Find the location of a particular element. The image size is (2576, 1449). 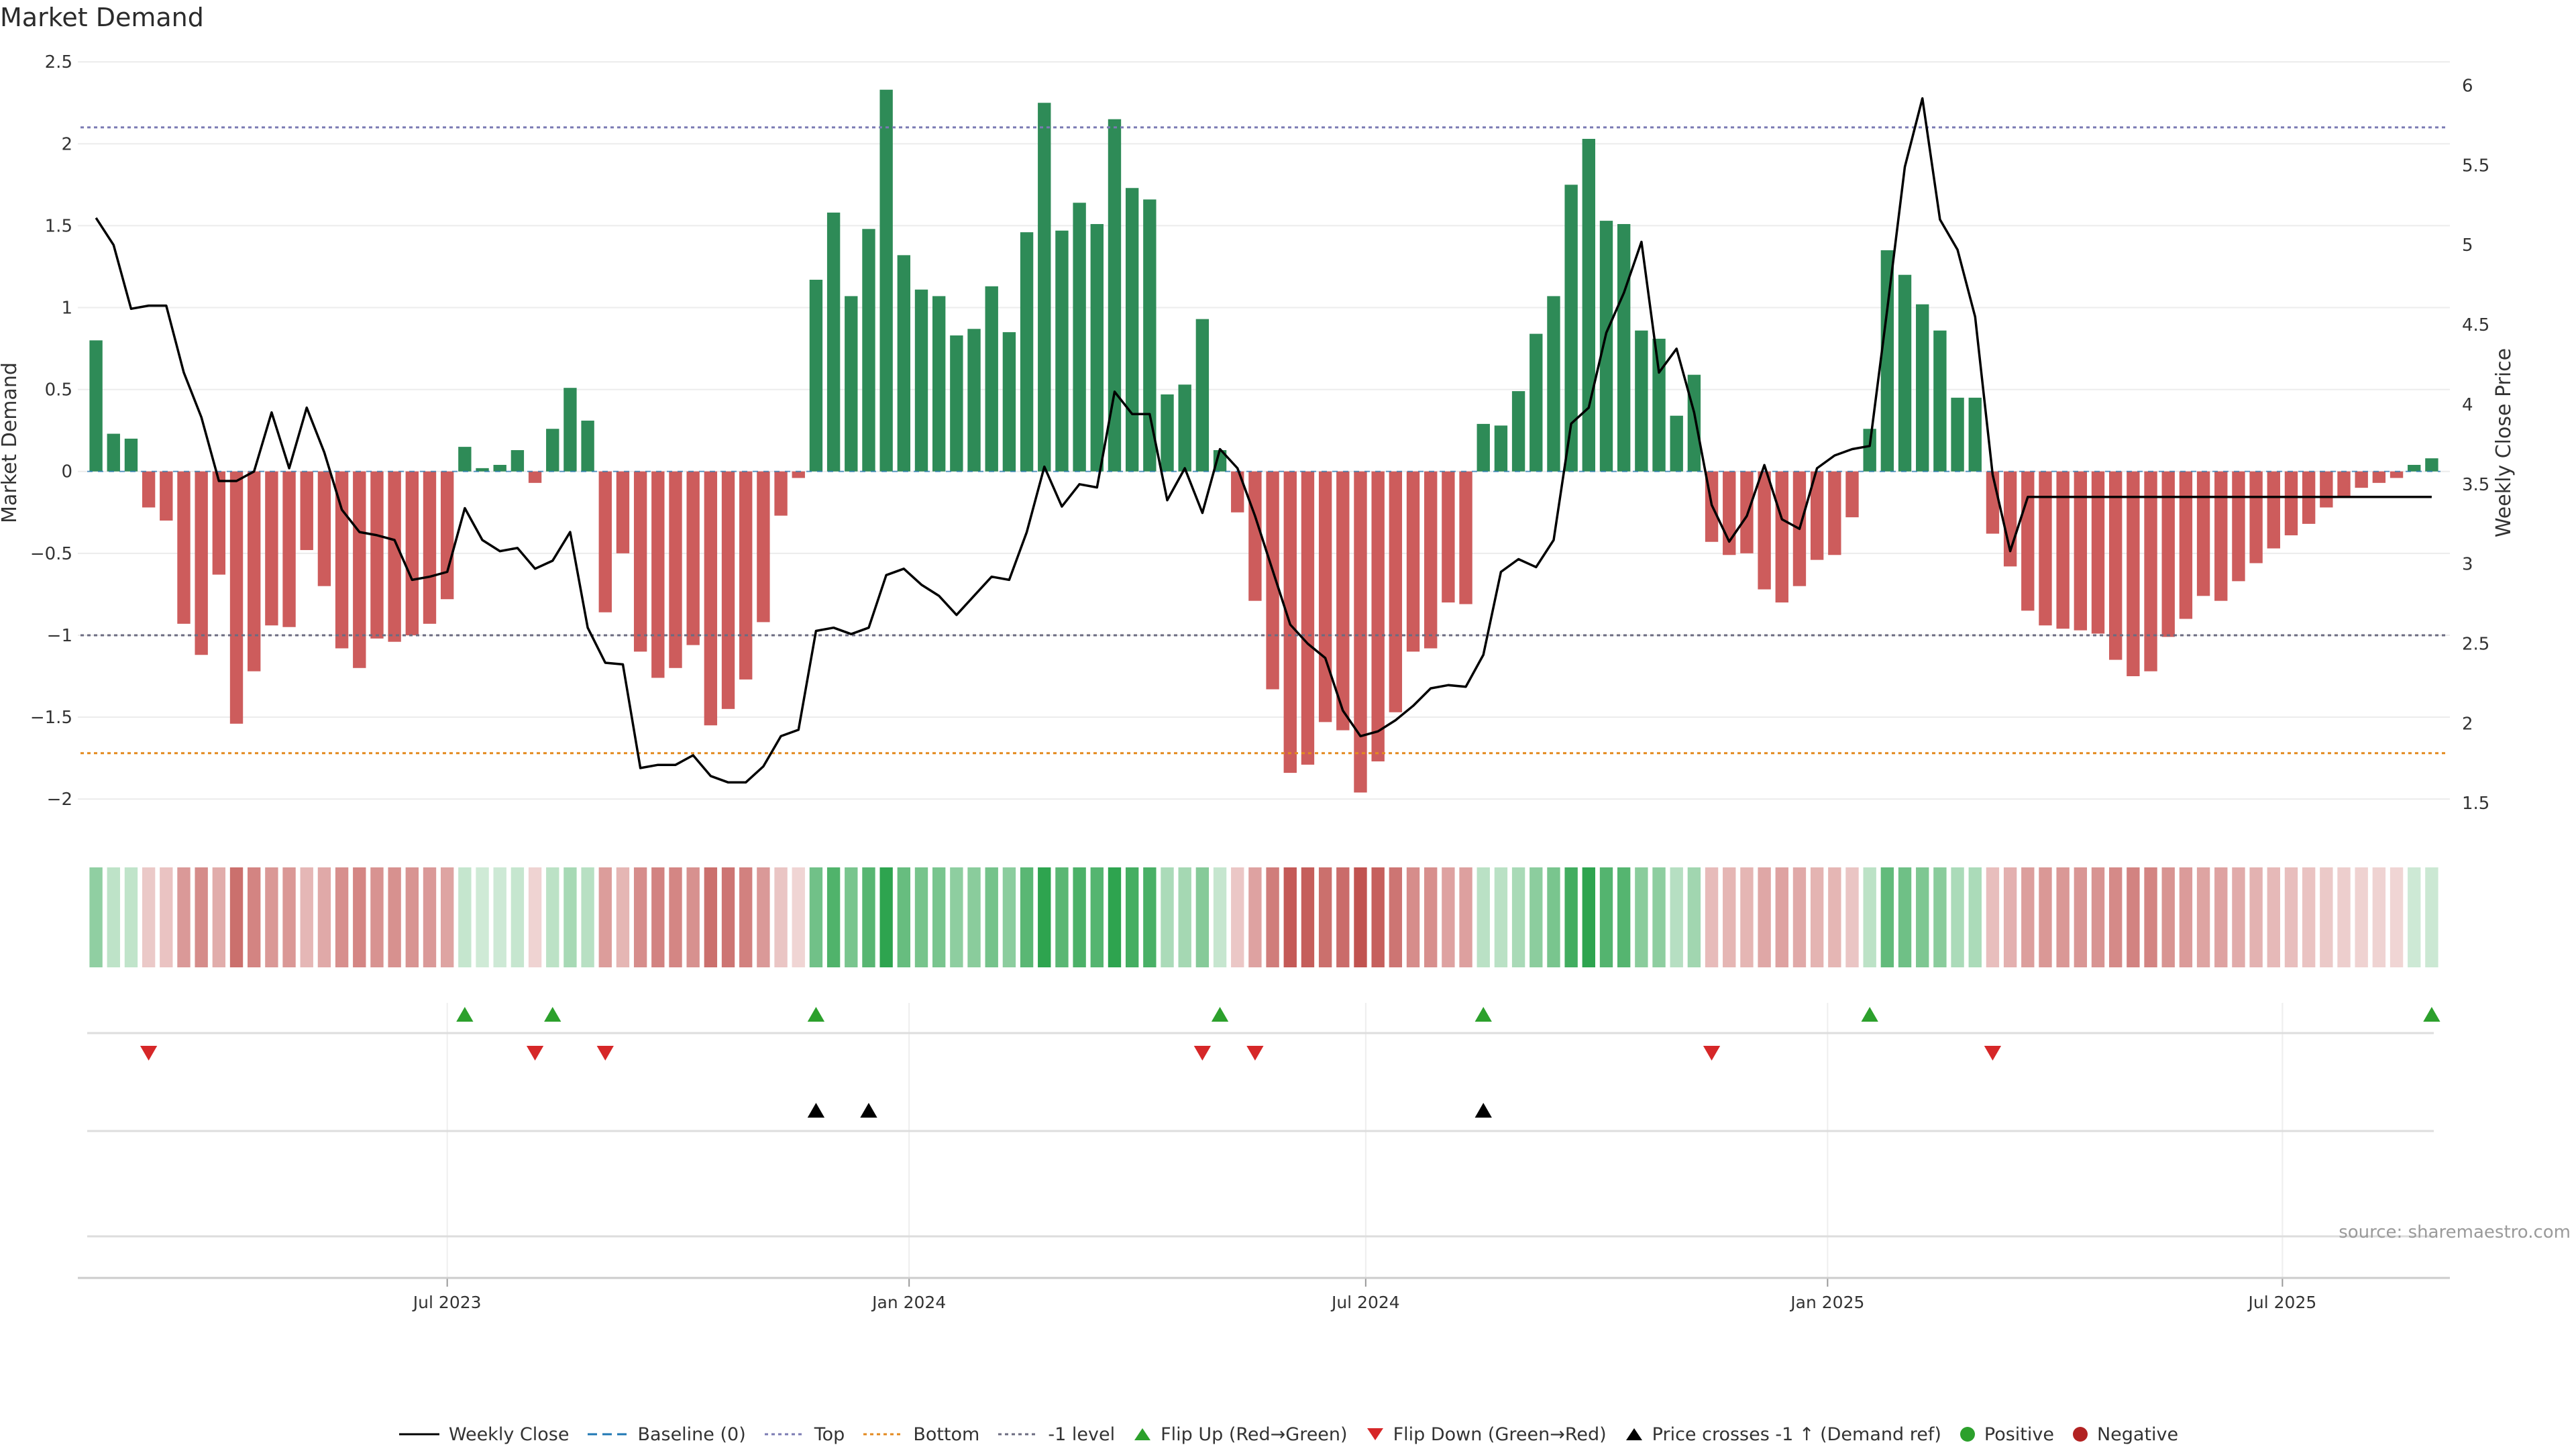

y-tick-label: 2 is located at coordinates (66, 144).